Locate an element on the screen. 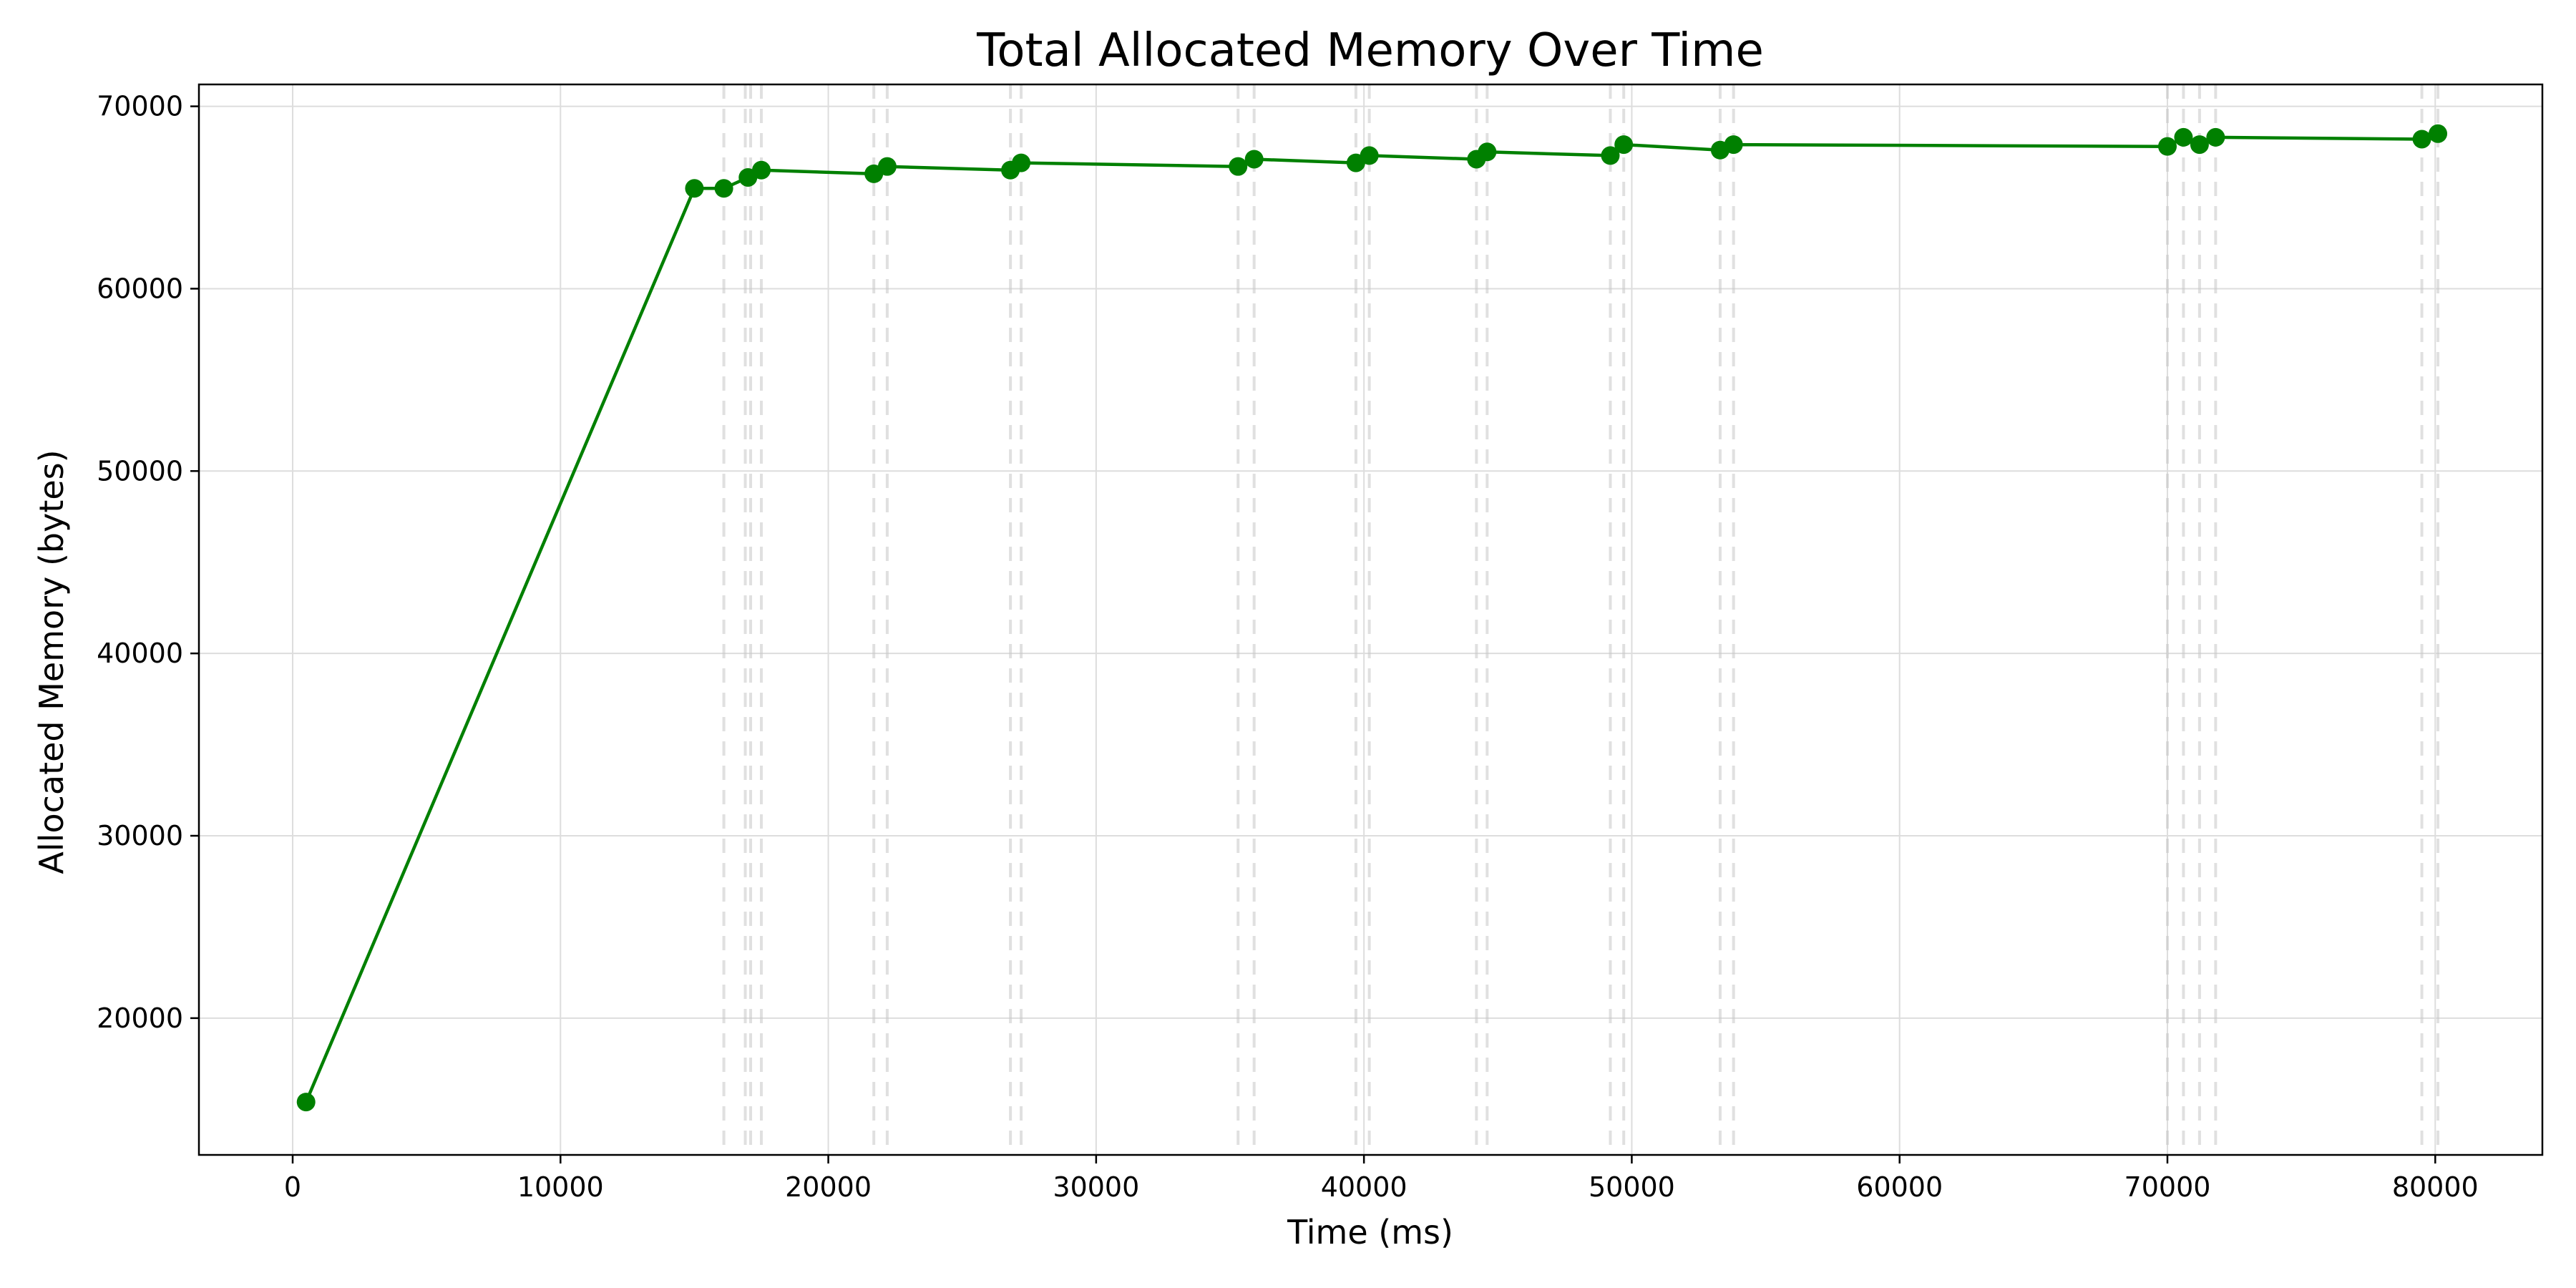 The width and height of the screenshot is (2576, 1288). x-tick-label: 10000 is located at coordinates (560, 1187).